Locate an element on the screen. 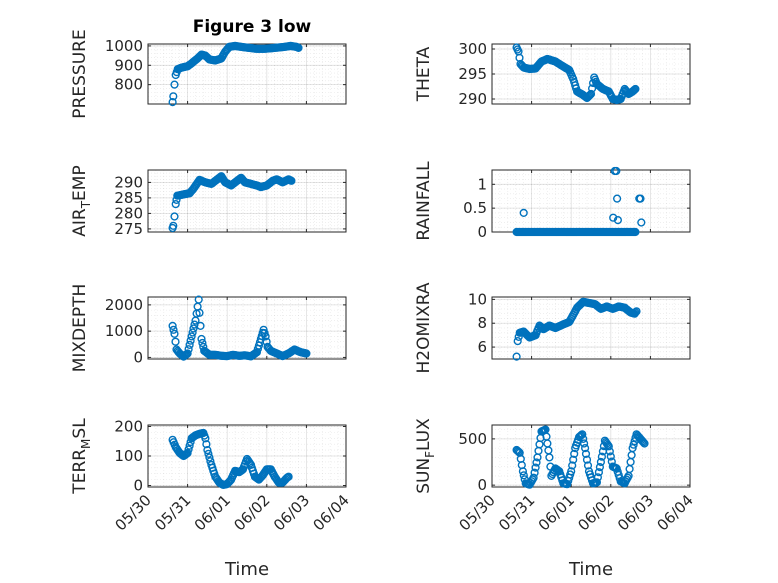 The width and height of the screenshot is (778, 583). y-axis-label: MIXDEPTH is located at coordinates (80, 328).